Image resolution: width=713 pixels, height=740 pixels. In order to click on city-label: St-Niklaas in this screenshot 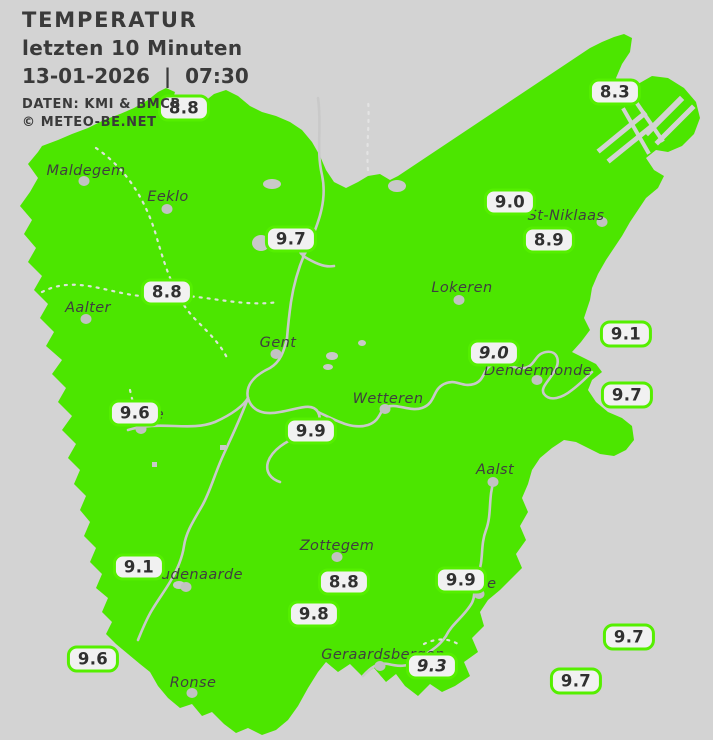, I will do `click(566, 216)`.